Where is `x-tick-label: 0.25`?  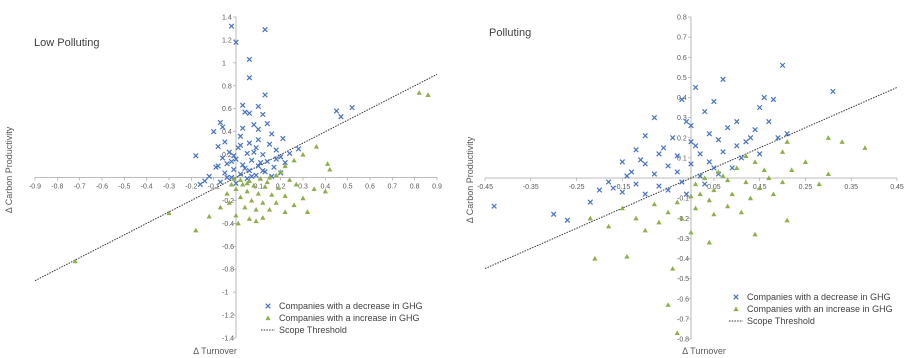
x-tick-label: 0.25 is located at coordinates (806, 187).